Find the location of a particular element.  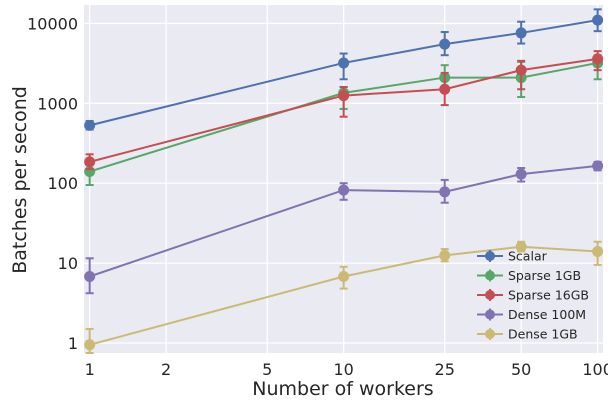

legend-label: Sparse 1GB is located at coordinates (544, 275).